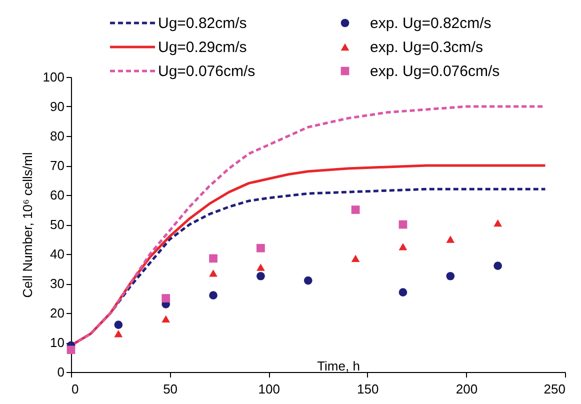 Image resolution: width=581 pixels, height=404 pixels. Describe the element at coordinates (431, 23) in the screenshot. I see `legend-label: exp. Ug=0.82cm/s` at that location.